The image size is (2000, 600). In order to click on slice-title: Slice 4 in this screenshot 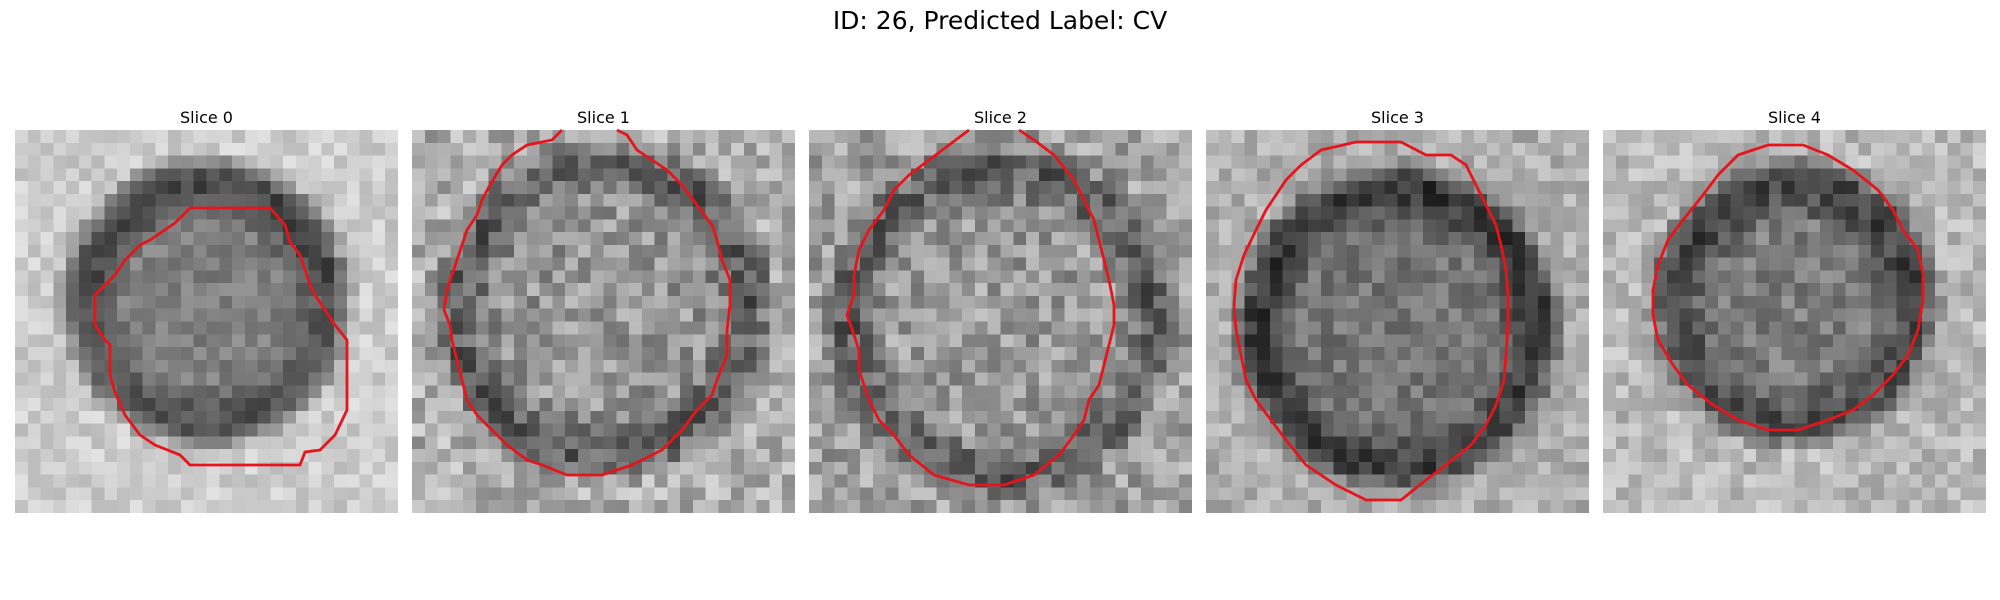, I will do `click(1794, 117)`.